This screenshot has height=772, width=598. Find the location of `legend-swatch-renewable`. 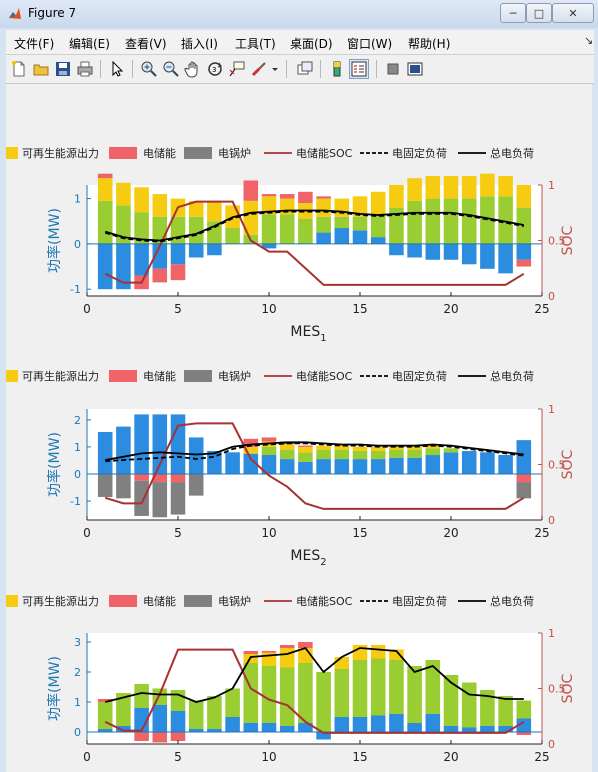

legend-swatch-renewable is located at coordinates (12, 153).